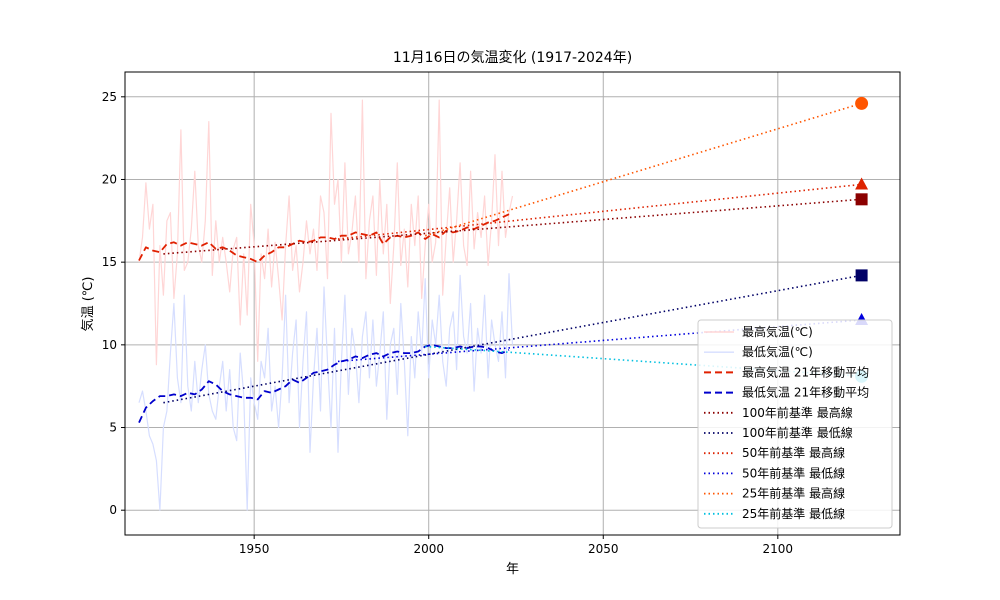 The image size is (1000, 600). I want to click on series-line-ma-min, so click(324, 383).